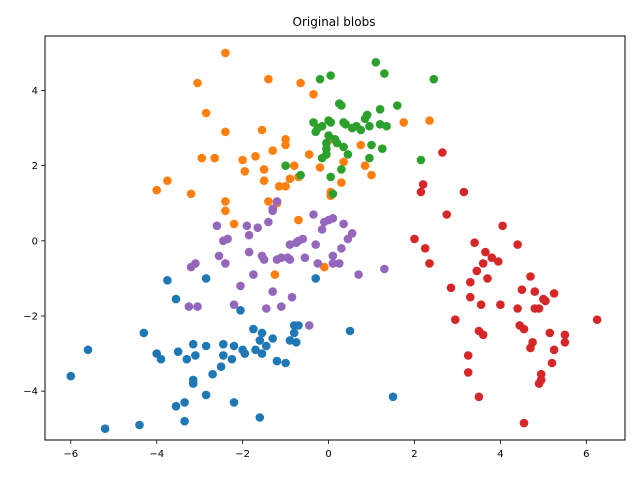  Describe the element at coordinates (35, 91) in the screenshot. I see `y-tick-label: 4` at that location.